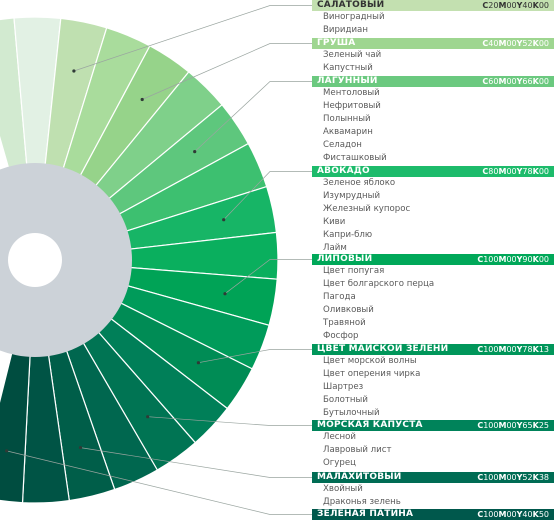 The image size is (560, 530). What do you see at coordinates (433, 477) in the screenshot?
I see `group-header: МАЛАХИТОВЫЙ C100M00Y52K38` at bounding box center [433, 477].